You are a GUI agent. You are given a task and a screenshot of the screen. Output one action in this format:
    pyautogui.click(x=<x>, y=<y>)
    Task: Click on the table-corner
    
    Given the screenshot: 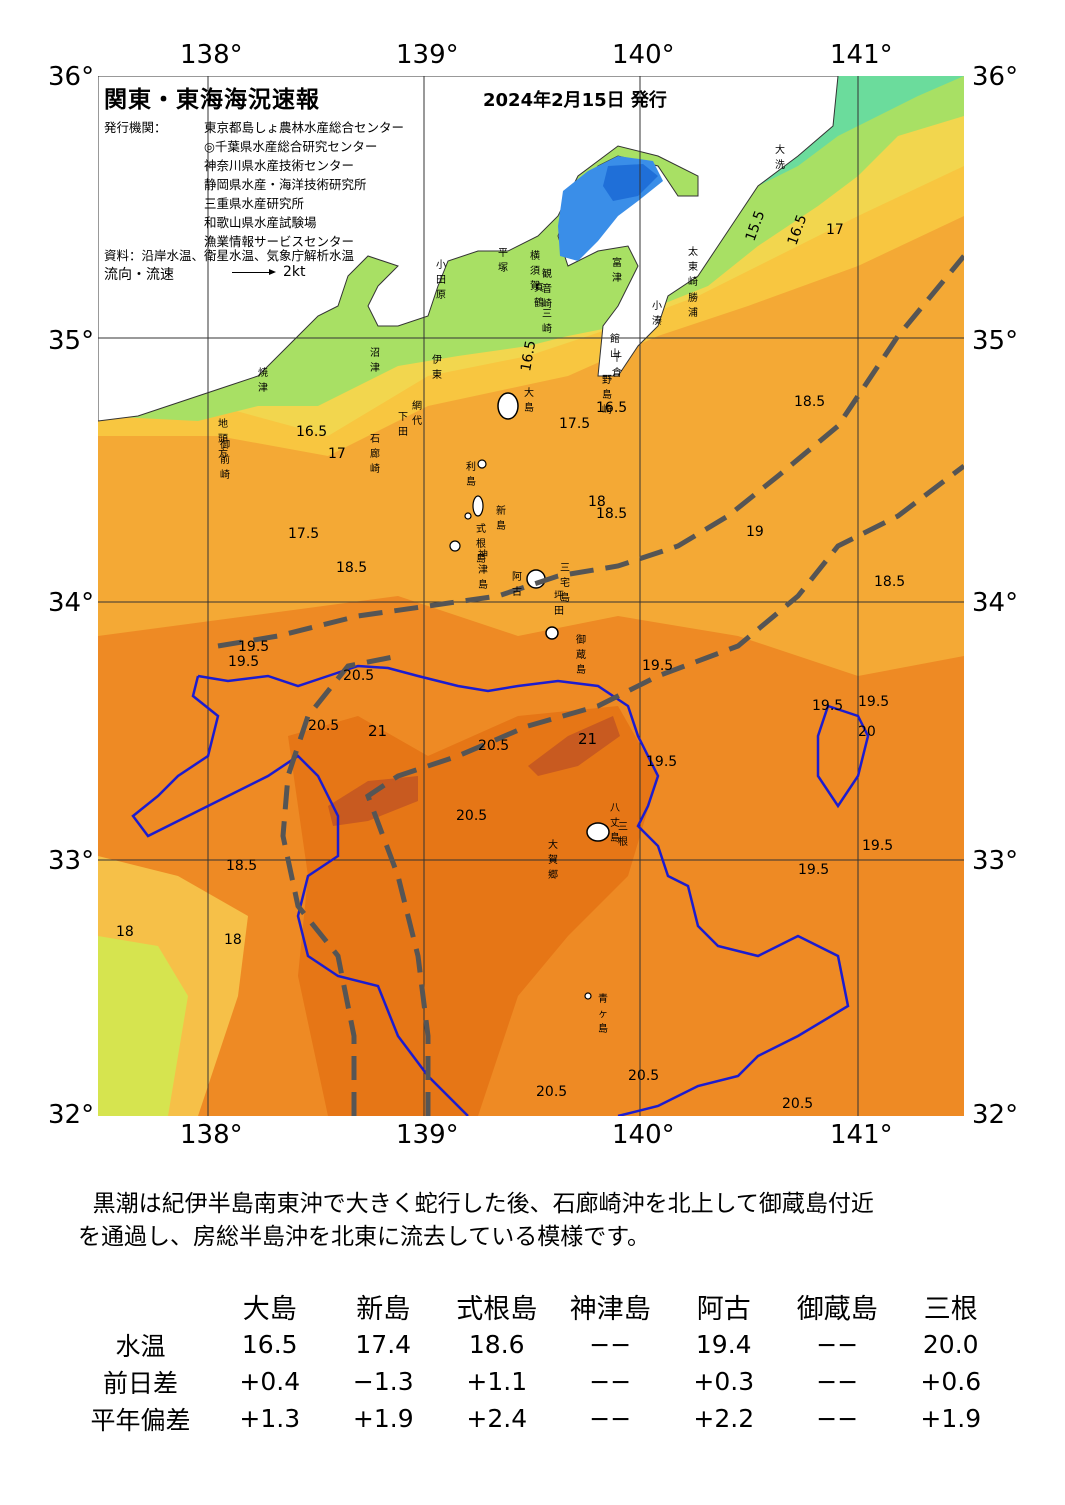 What is the action you would take?
    pyautogui.click(x=140, y=1306)
    